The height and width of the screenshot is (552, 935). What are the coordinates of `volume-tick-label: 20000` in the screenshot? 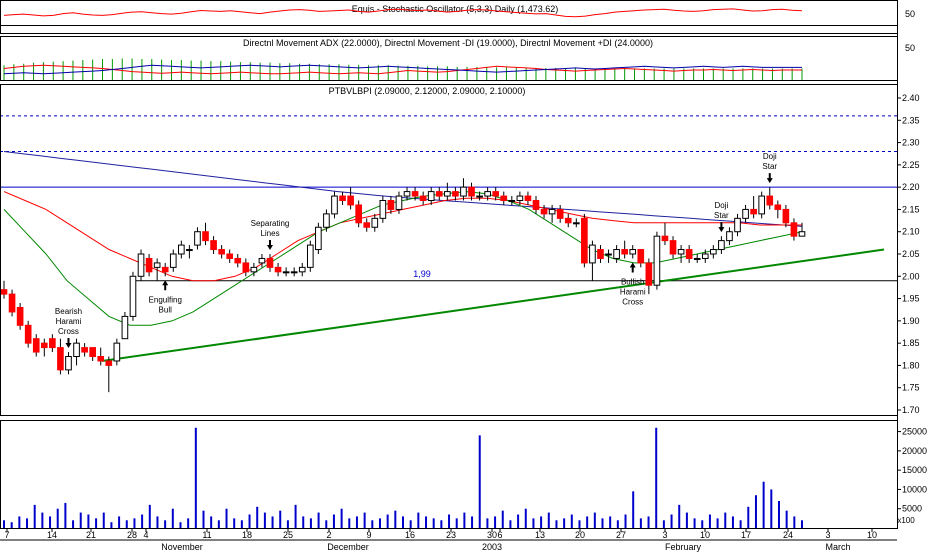 It's located at (914, 451).